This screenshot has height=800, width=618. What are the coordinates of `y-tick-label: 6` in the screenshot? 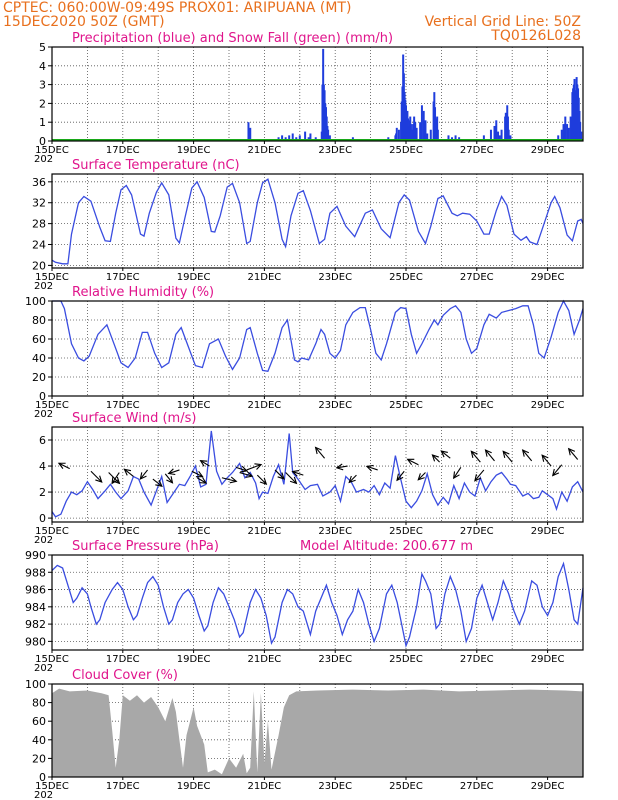 It's located at (42, 440).